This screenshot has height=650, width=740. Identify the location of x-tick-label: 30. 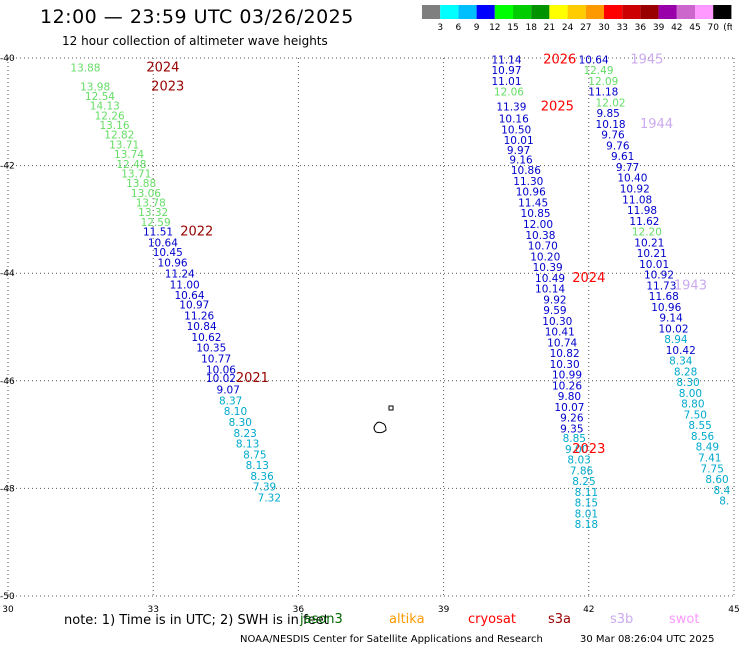
(8, 608).